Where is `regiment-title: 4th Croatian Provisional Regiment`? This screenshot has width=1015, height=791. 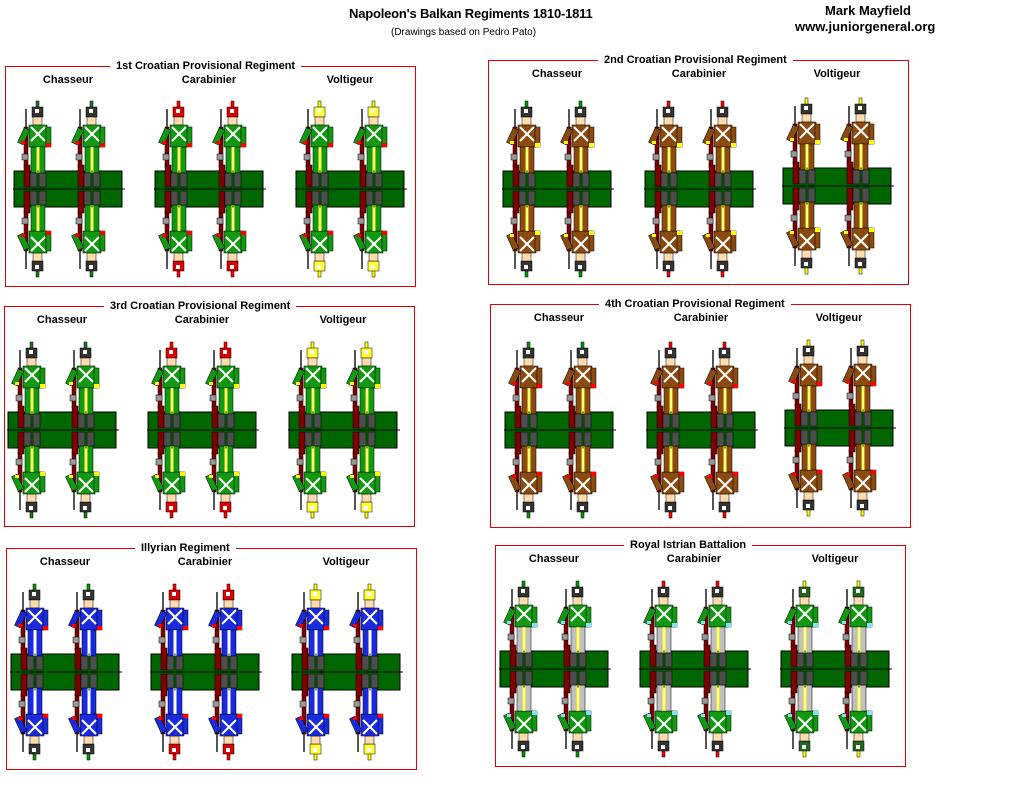 regiment-title: 4th Croatian Provisional Regiment is located at coordinates (695, 304).